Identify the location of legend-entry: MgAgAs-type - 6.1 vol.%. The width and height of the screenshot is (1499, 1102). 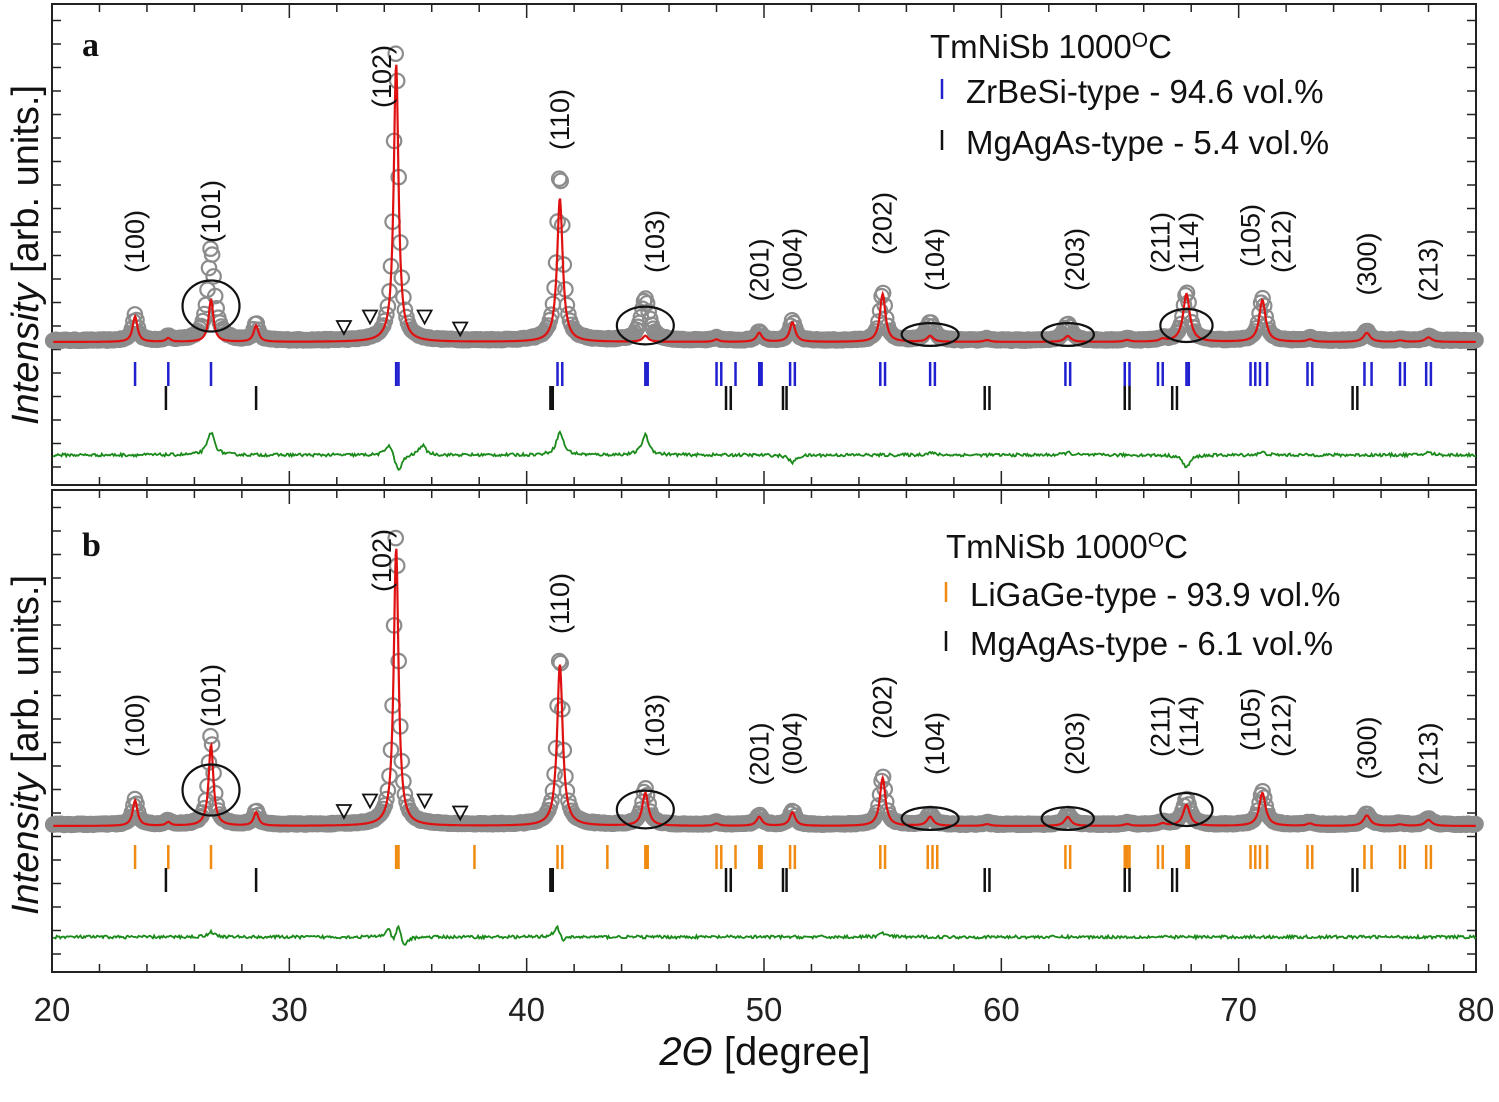
(1151, 643).